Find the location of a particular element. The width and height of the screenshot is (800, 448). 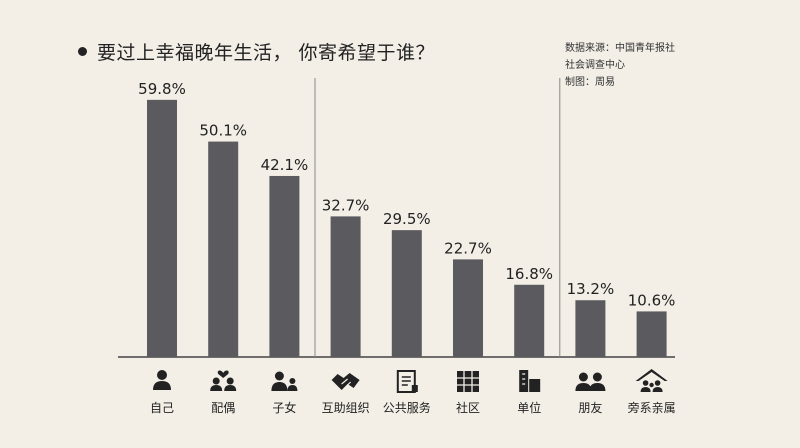

house-family-icon is located at coordinates (651, 380).